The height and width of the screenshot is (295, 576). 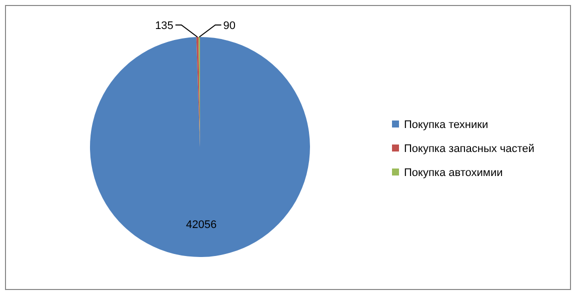 What do you see at coordinates (453, 173) in the screenshot?
I see `legend-label: Покупка автохимии` at bounding box center [453, 173].